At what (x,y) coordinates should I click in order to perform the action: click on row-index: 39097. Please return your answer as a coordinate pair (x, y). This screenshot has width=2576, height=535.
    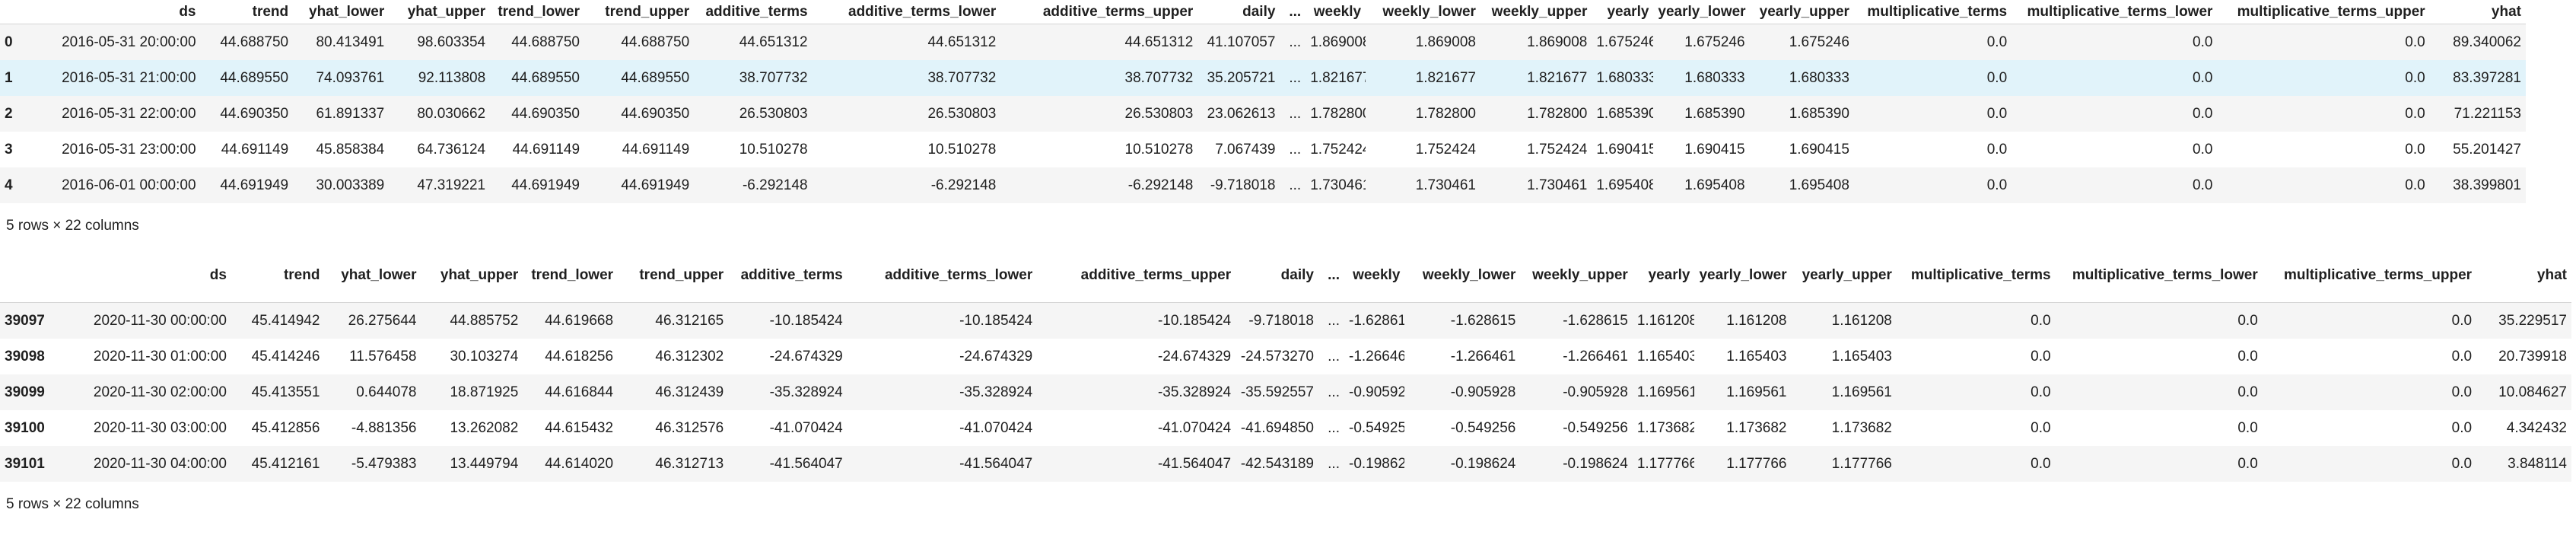
    Looking at the image, I should click on (25, 321).